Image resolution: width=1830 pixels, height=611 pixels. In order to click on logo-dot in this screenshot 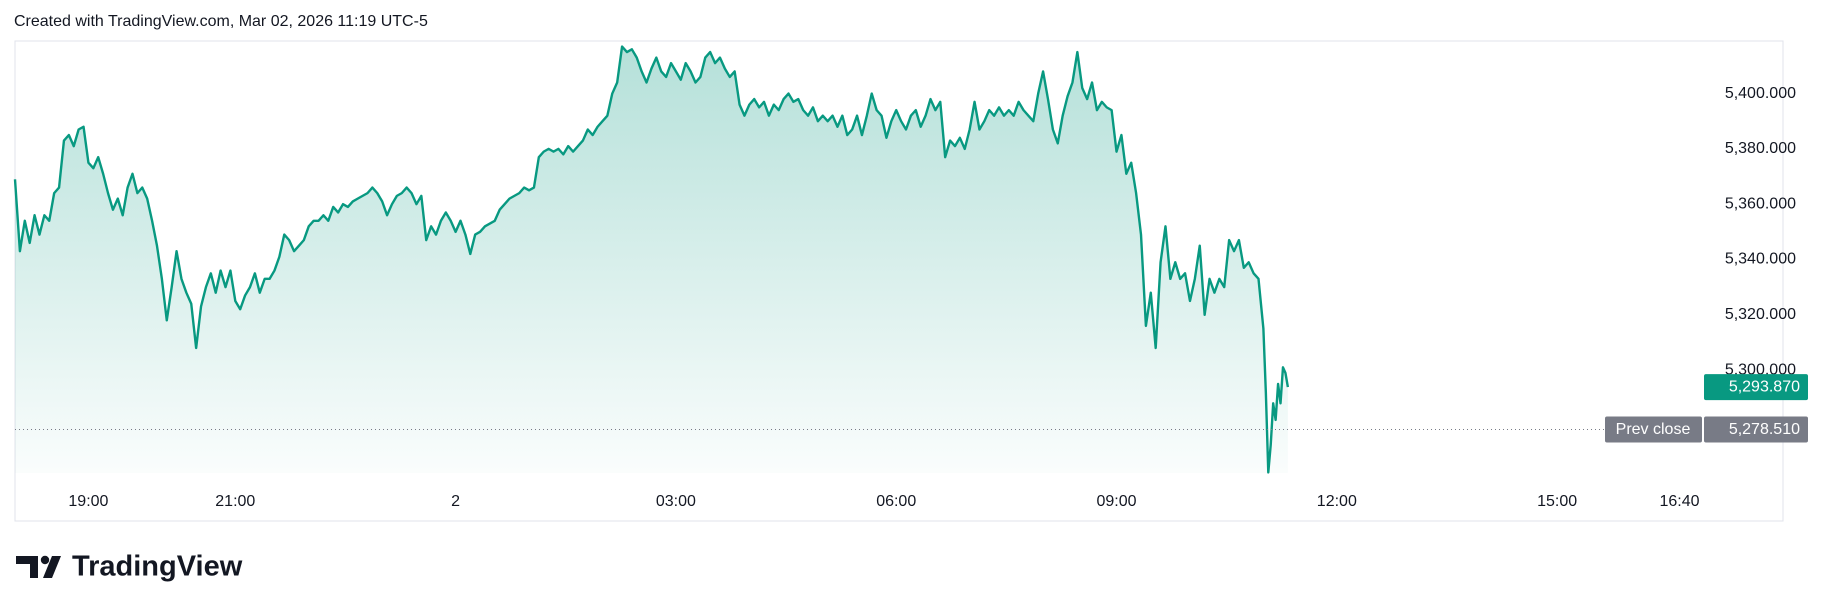, I will do `click(45, 560)`.